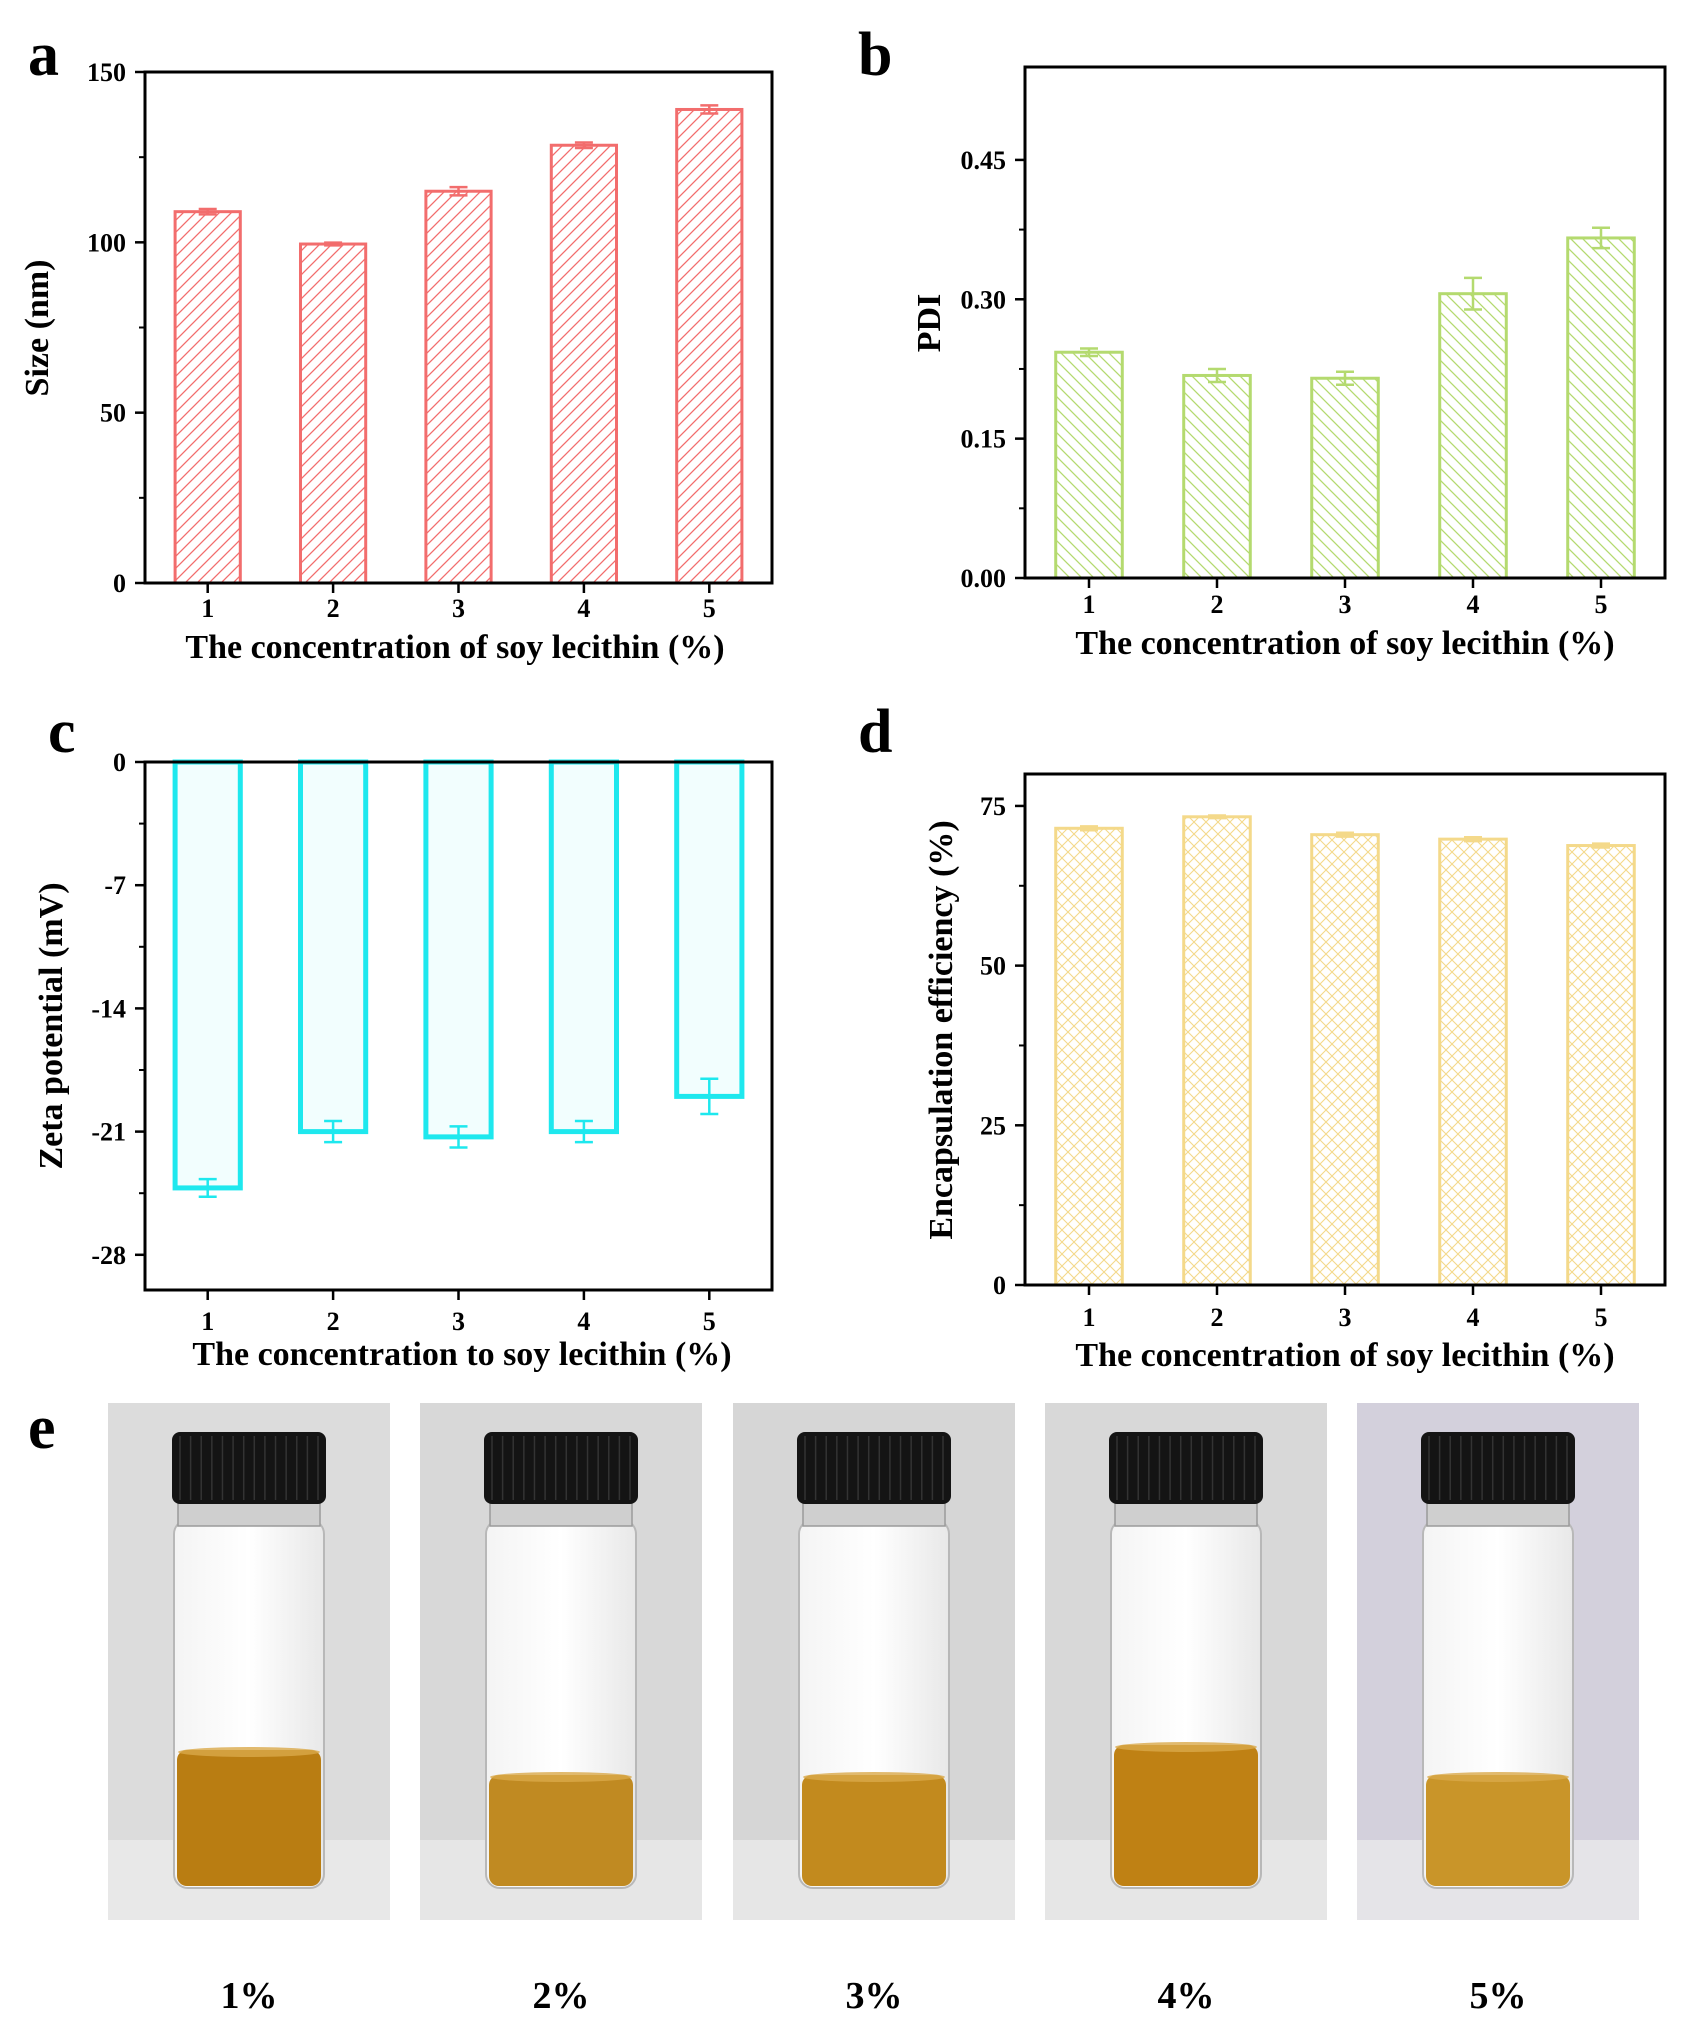  Describe the element at coordinates (119, 583) in the screenshot. I see `y-tick-label-a-0: 0` at that location.